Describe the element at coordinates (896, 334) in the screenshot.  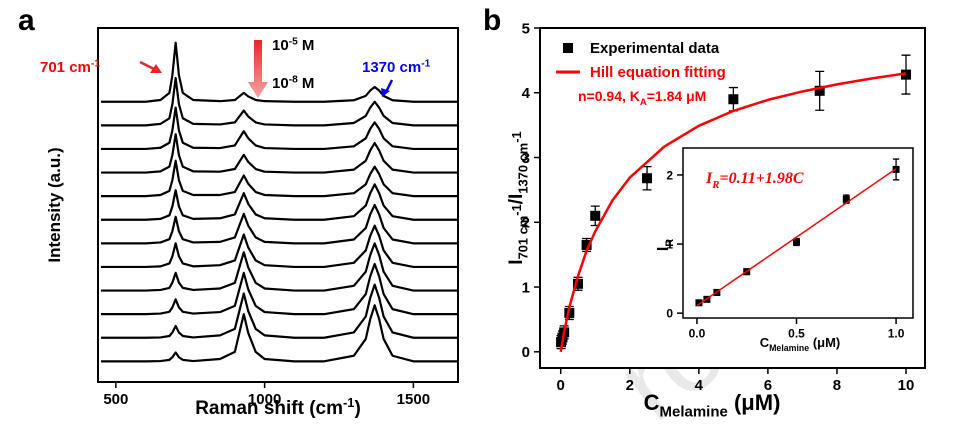
I see `x-tick-label: 1.0` at that location.